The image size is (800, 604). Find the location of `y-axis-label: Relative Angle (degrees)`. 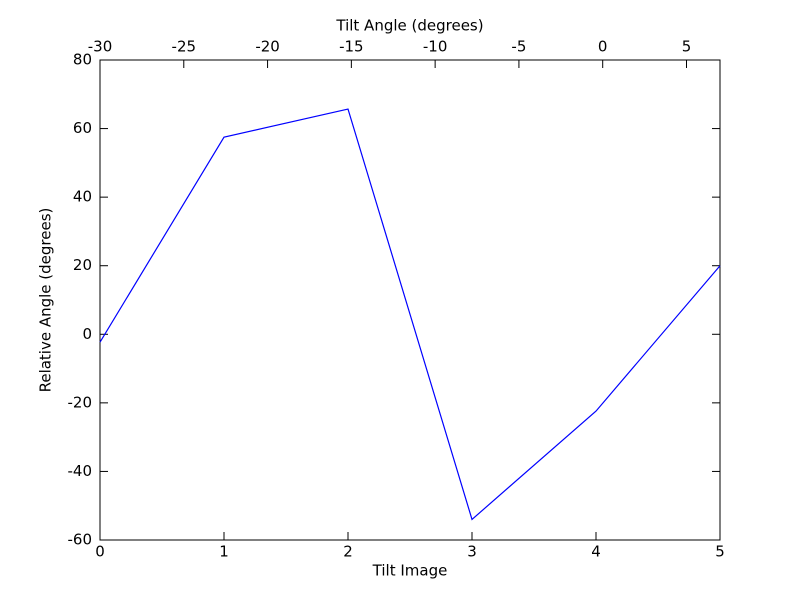

y-axis-label: Relative Angle (degrees) is located at coordinates (46, 300).